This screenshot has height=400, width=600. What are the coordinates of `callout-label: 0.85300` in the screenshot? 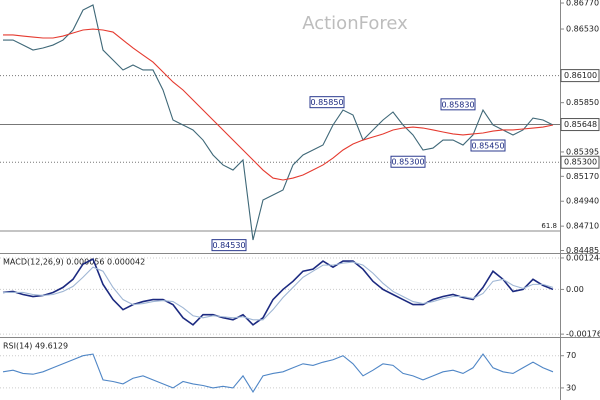 It's located at (407, 162).